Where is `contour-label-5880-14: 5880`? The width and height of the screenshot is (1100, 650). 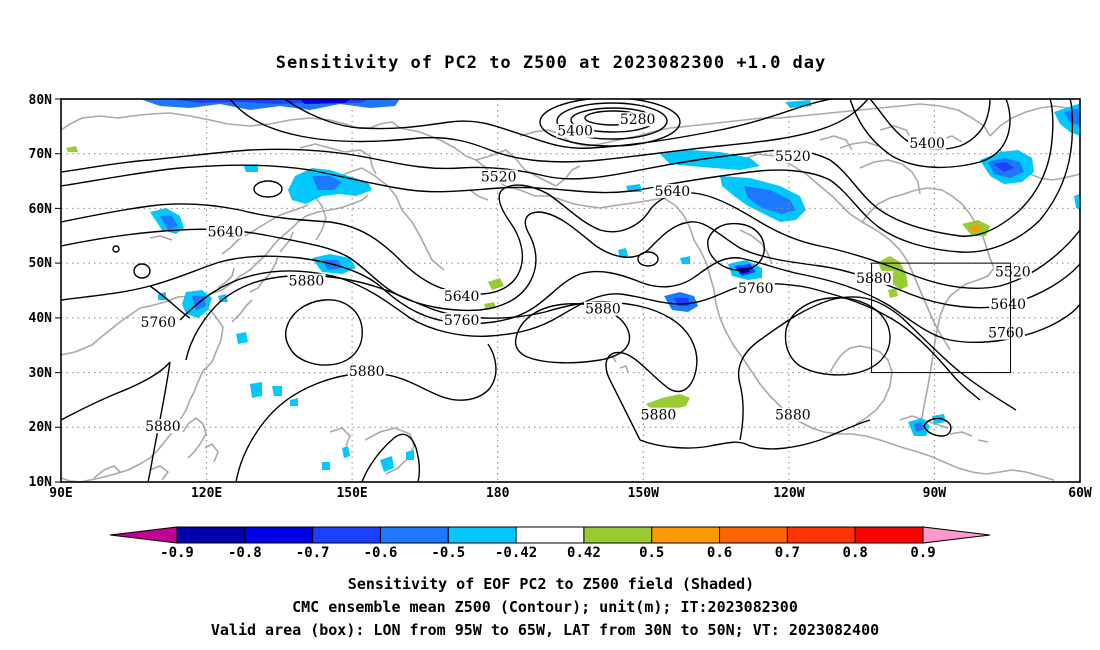
contour-label-5880-14: 5880 is located at coordinates (307, 282).